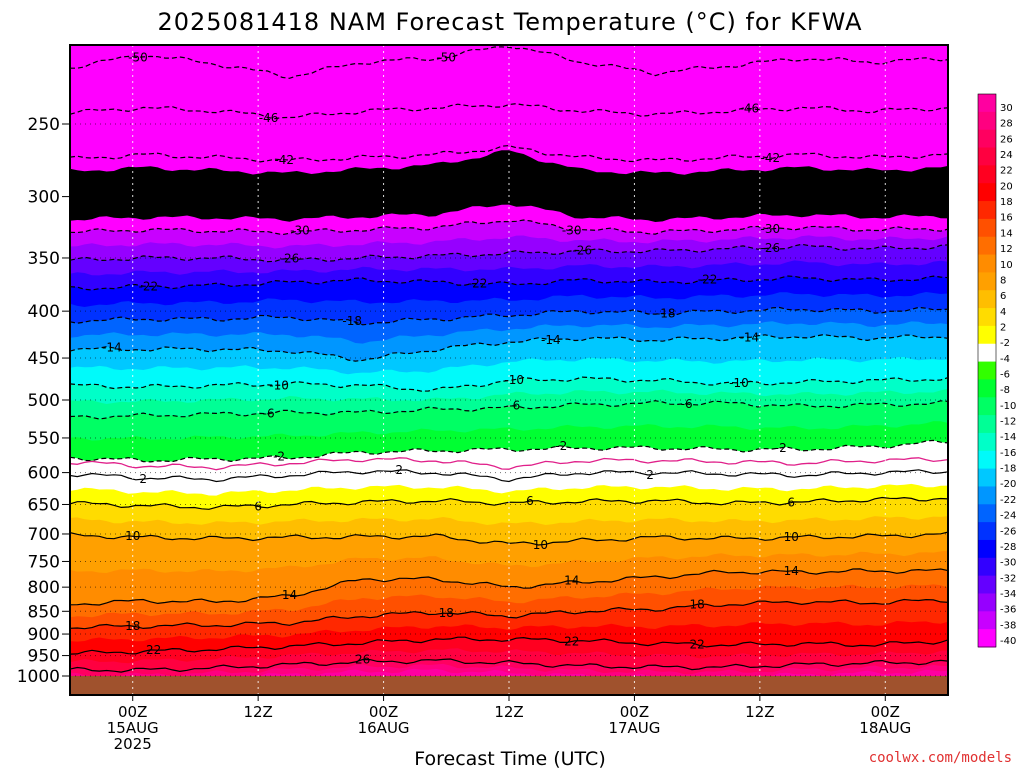  Describe the element at coordinates (44, 312) in the screenshot. I see `y-tick-label: 400` at that location.